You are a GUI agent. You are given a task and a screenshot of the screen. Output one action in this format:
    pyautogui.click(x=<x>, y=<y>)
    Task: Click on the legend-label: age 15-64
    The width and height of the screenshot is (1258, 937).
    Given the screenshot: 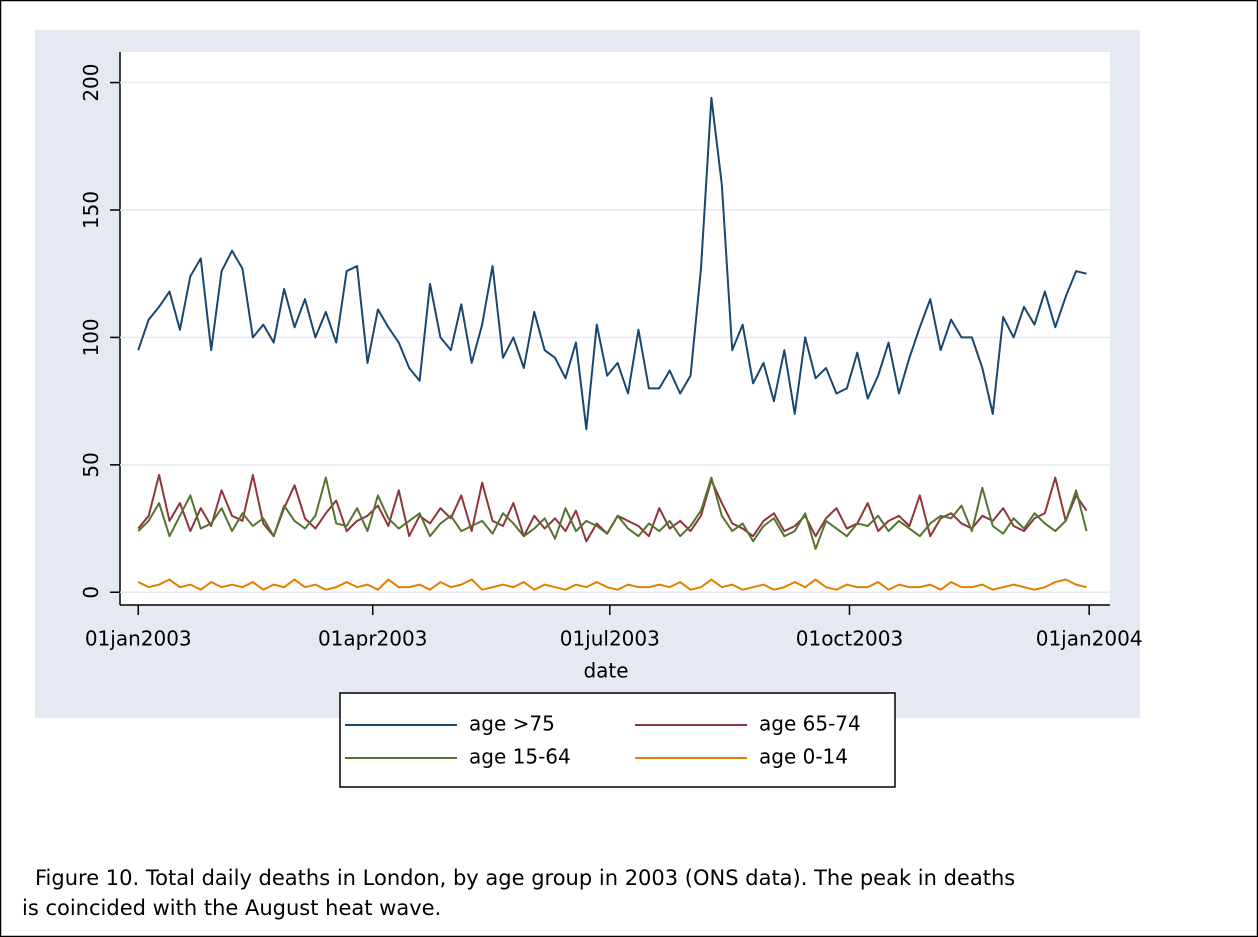 What is the action you would take?
    pyautogui.click(x=520, y=757)
    